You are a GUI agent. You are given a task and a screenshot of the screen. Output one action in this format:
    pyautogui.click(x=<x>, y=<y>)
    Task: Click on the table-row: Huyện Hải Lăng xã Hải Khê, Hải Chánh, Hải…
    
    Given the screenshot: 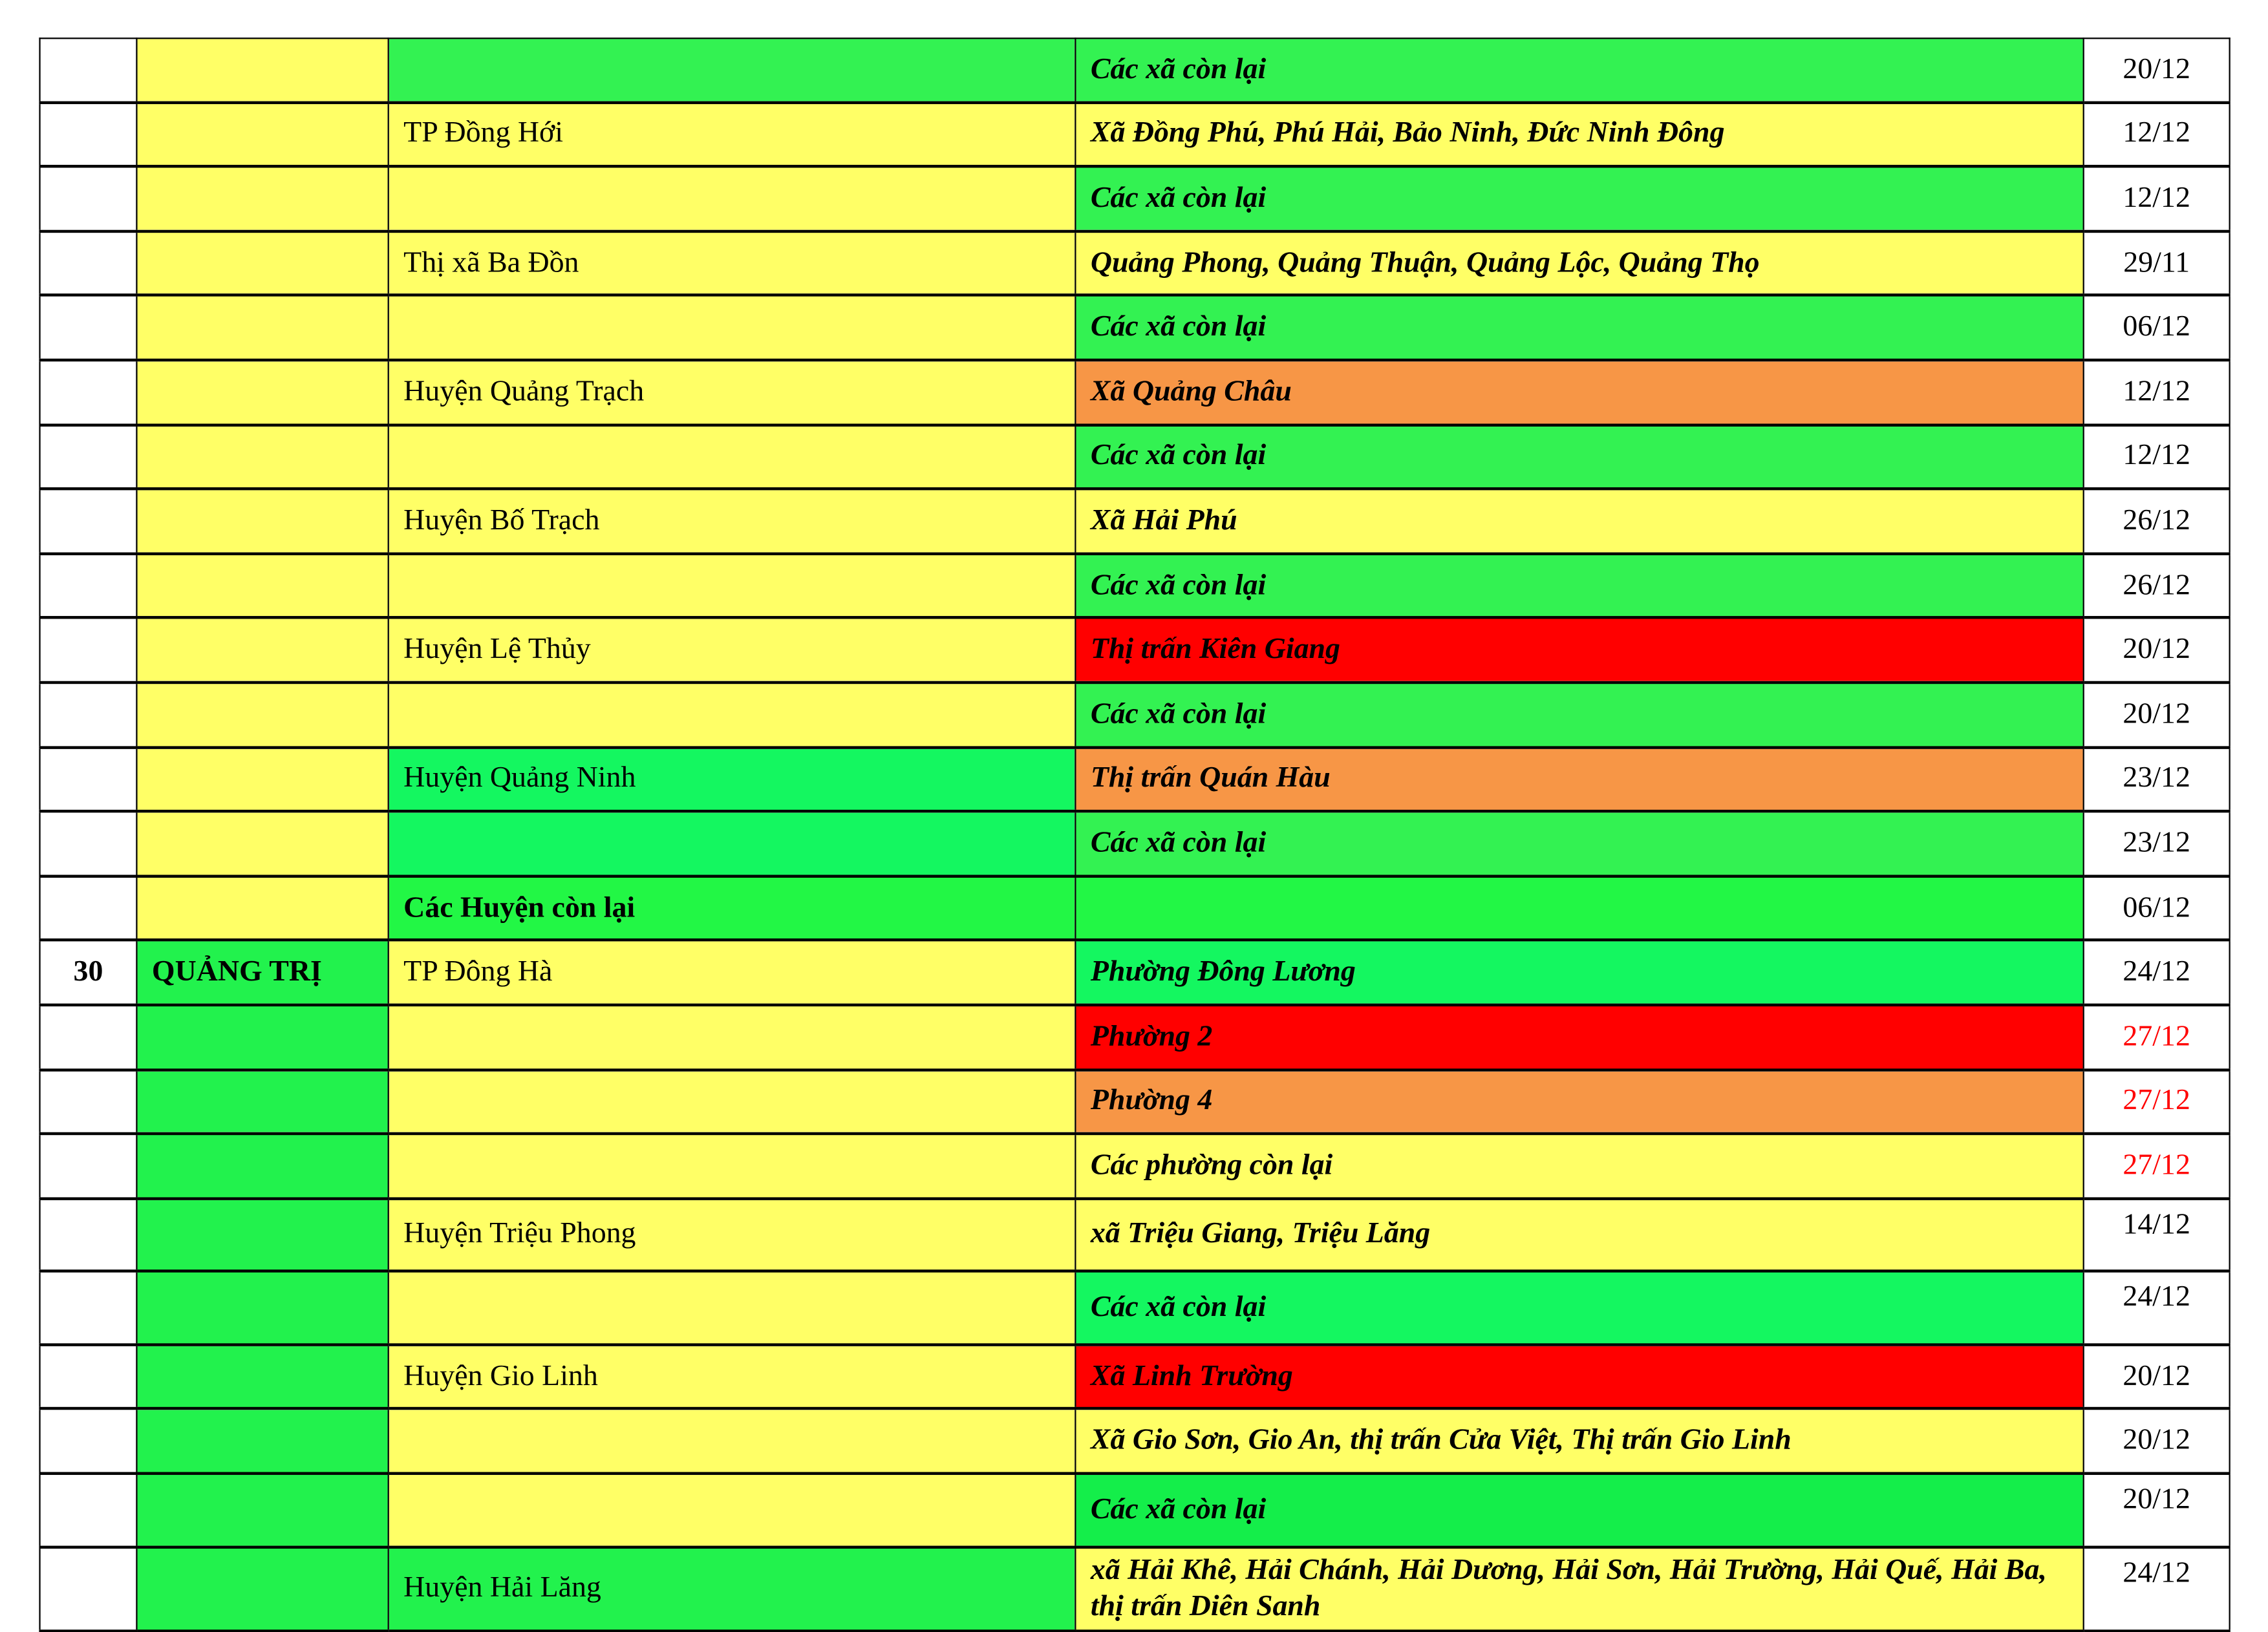 What is the action you would take?
    pyautogui.click(x=1135, y=1588)
    